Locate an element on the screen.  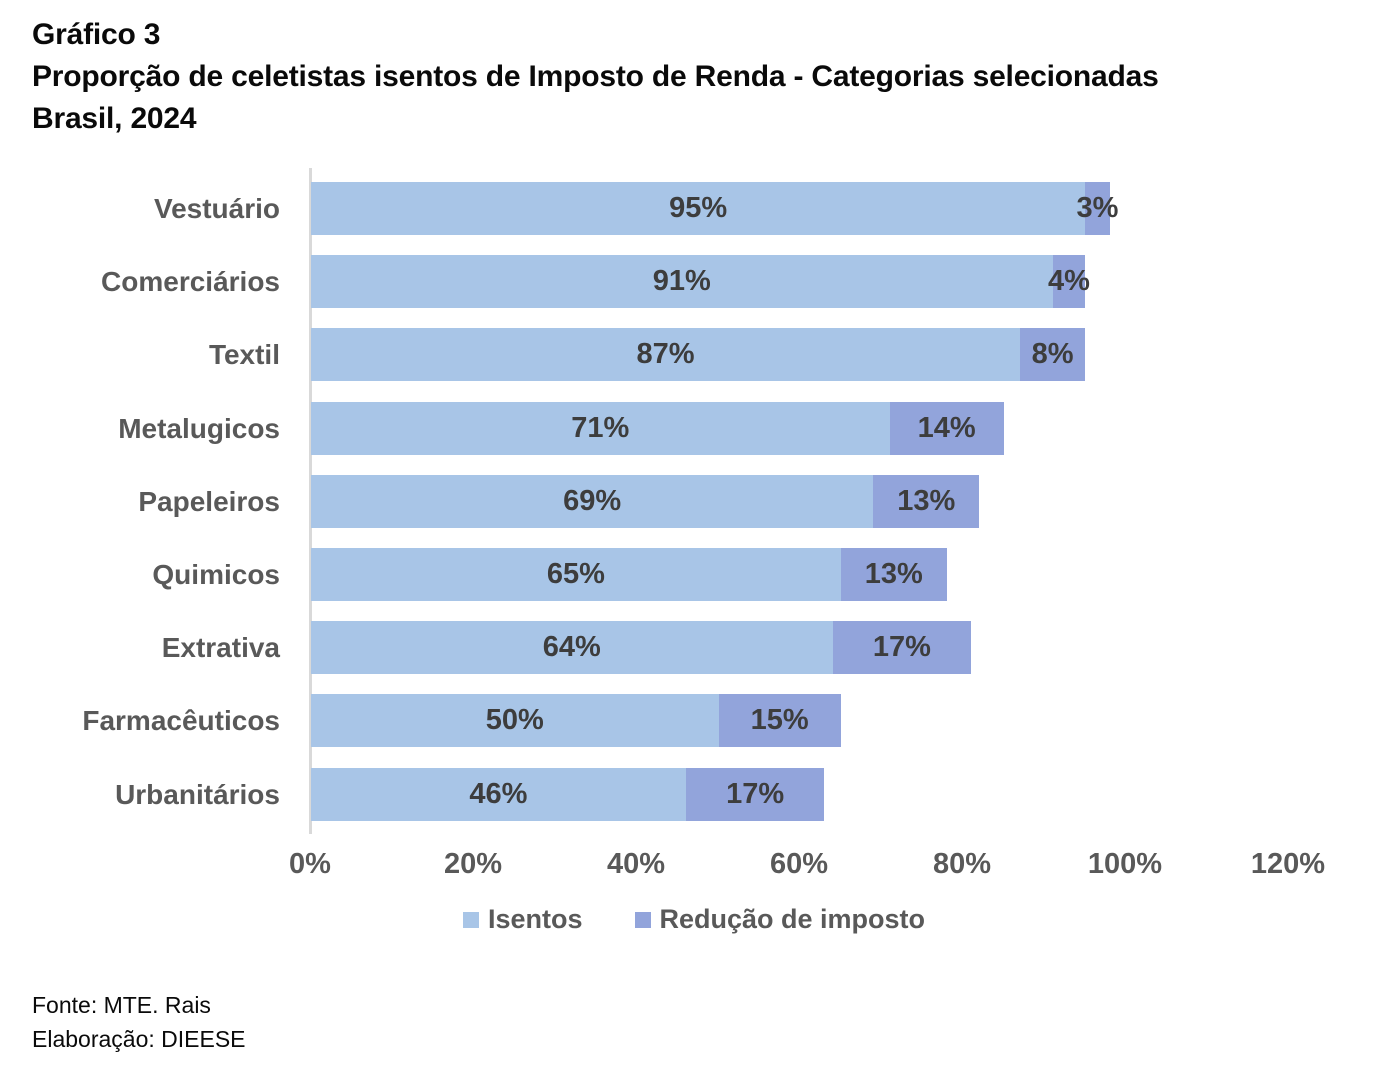
bar-track: 65% 13% is located at coordinates (629, 574).